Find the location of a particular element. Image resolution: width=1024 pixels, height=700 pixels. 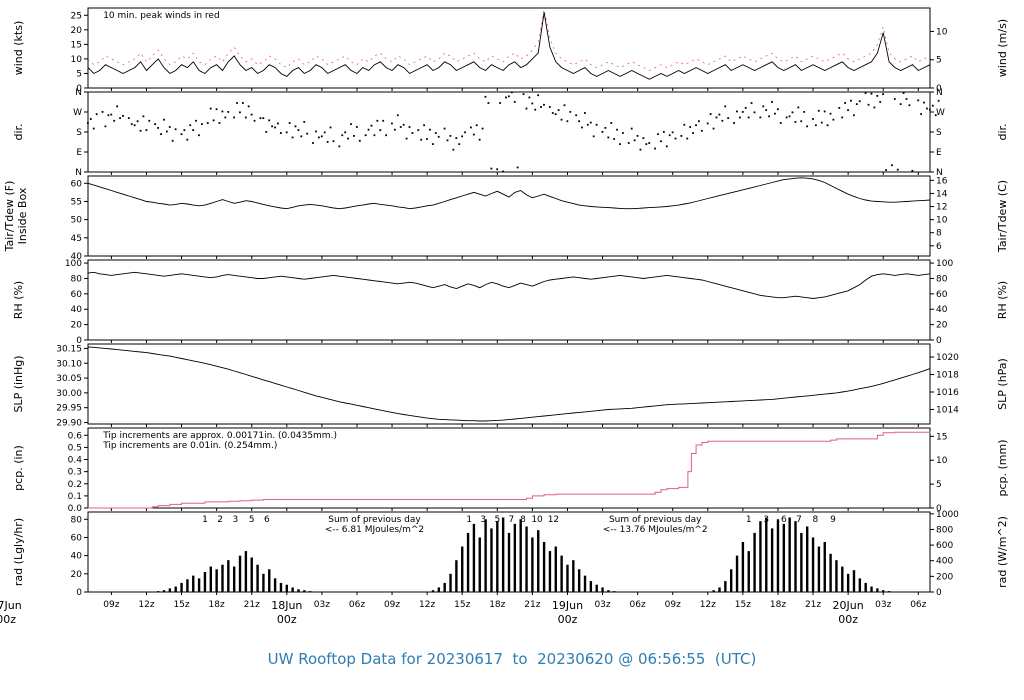

right-tick-label: 12 is located at coordinates (941, 208).